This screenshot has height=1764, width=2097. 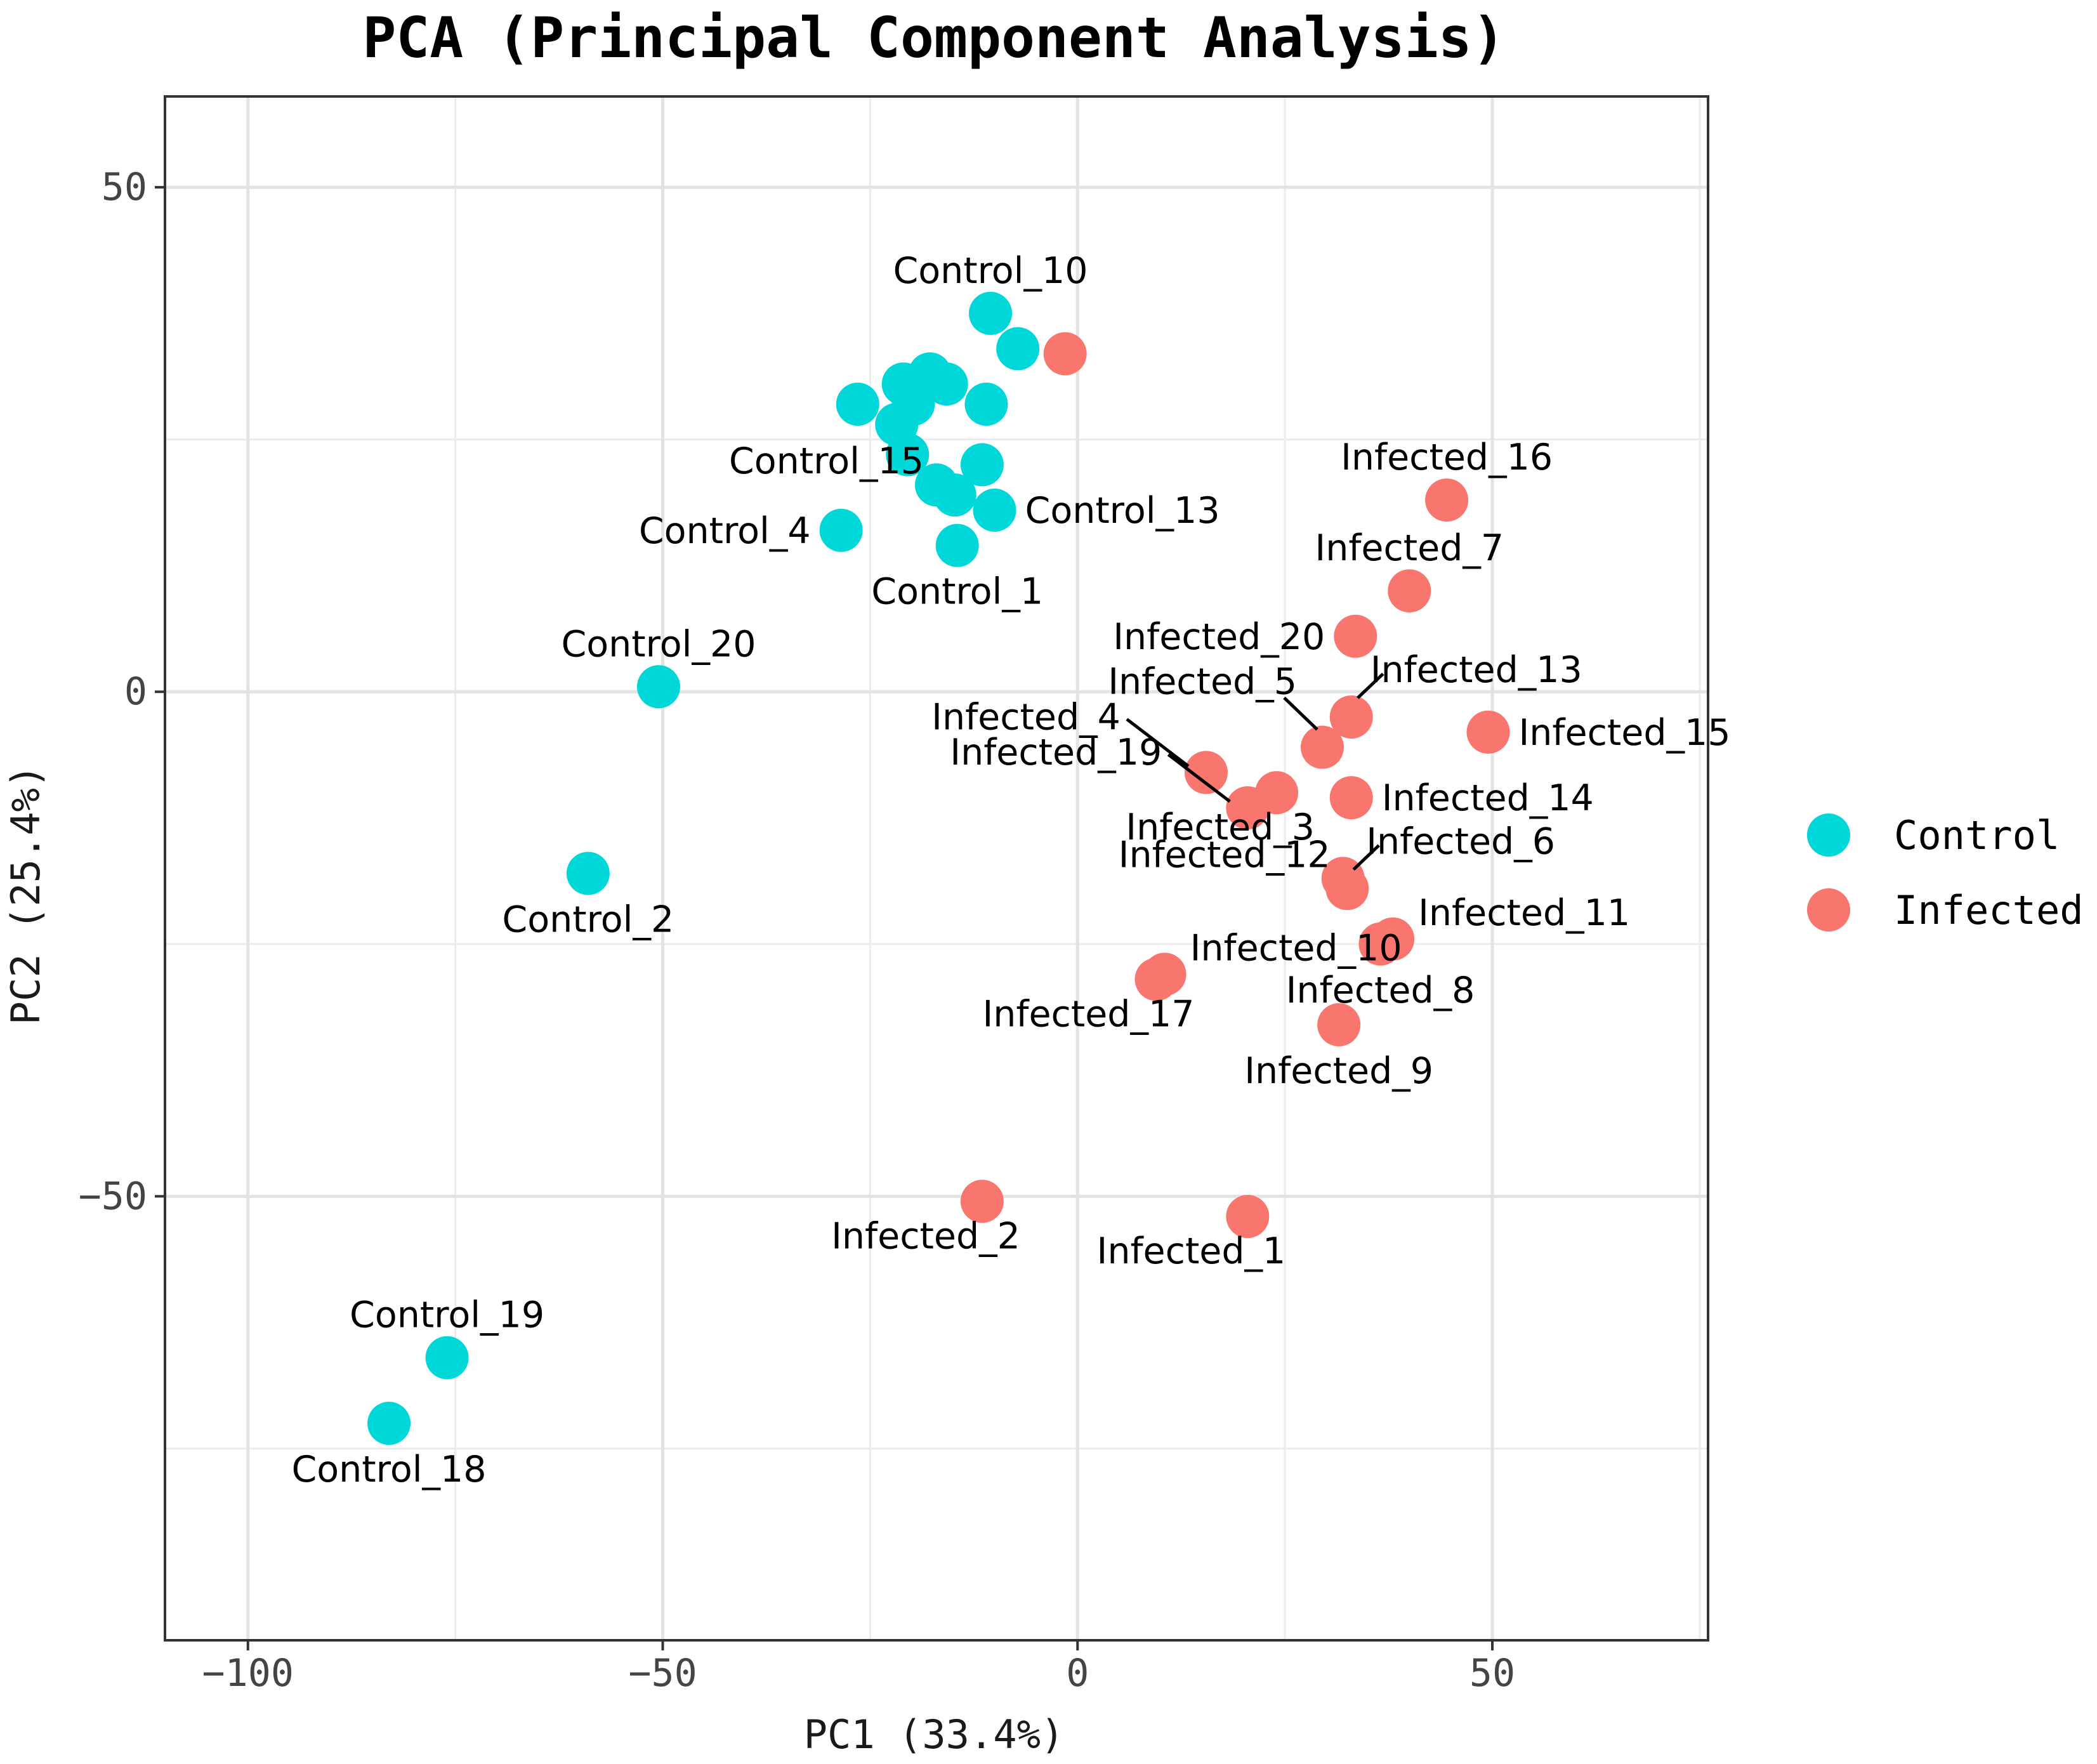 What do you see at coordinates (1056, 752) in the screenshot?
I see `point-label: Infected_19` at bounding box center [1056, 752].